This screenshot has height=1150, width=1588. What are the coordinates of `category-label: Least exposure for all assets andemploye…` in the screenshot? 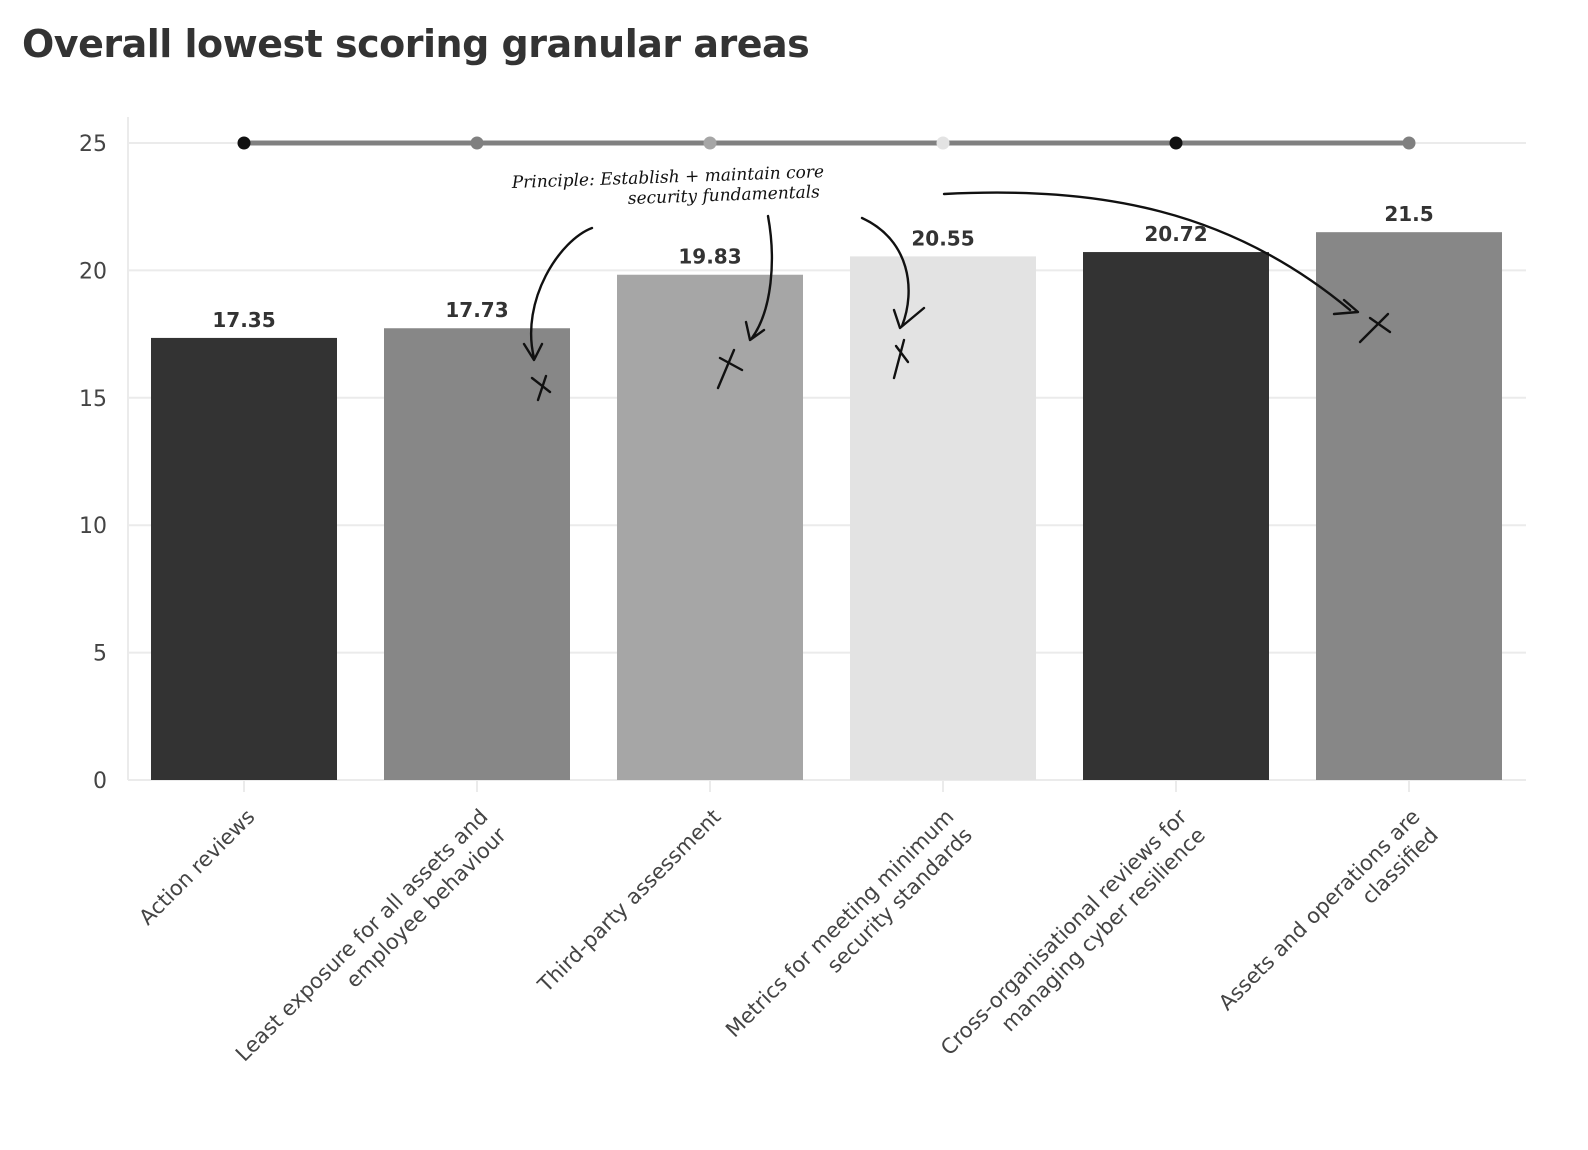 It's located at (371, 936).